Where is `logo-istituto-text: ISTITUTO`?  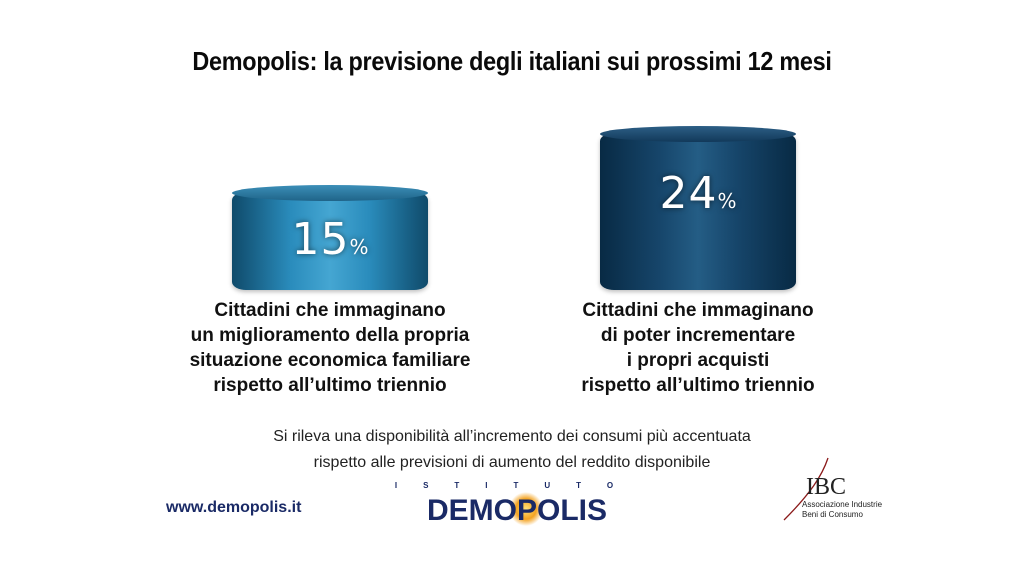 logo-istituto-text: ISTITUTO is located at coordinates (517, 485).